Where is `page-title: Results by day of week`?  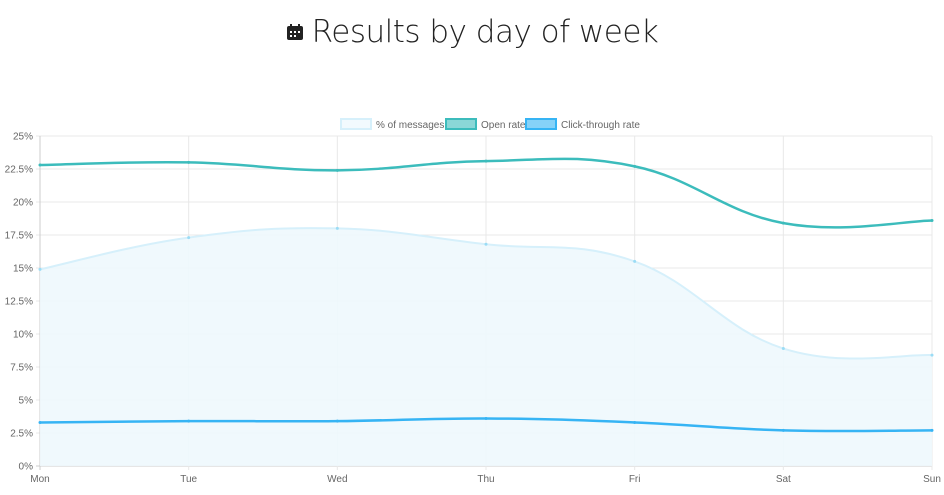
page-title: Results by day of week is located at coordinates (472, 33).